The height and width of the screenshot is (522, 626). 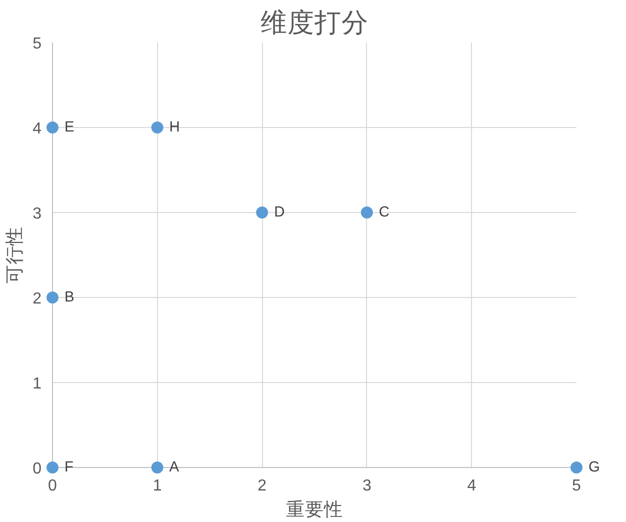 What do you see at coordinates (174, 468) in the screenshot?
I see `annotation: A` at bounding box center [174, 468].